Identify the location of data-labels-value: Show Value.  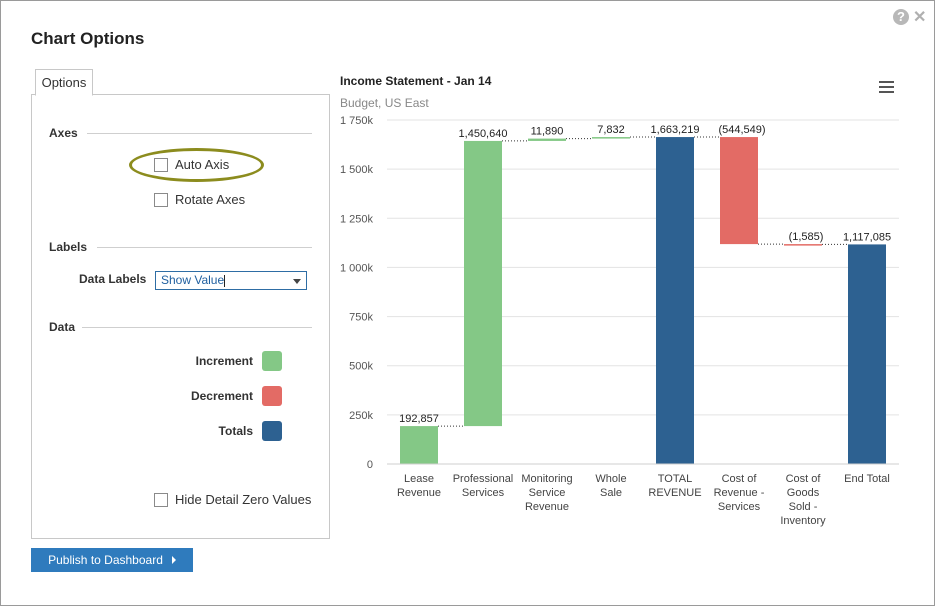
(193, 280).